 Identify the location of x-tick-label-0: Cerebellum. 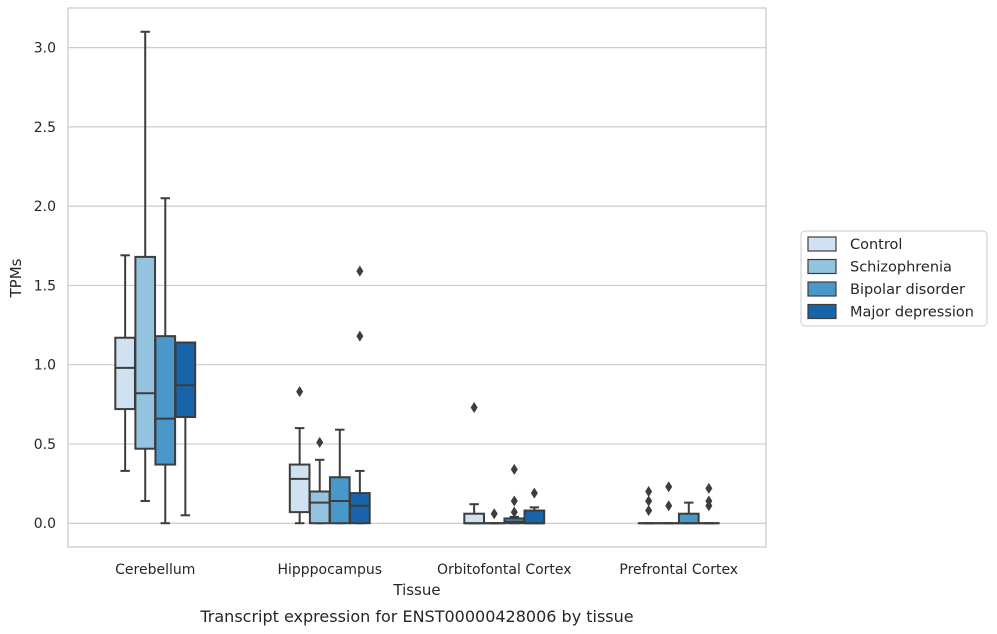
(155, 570).